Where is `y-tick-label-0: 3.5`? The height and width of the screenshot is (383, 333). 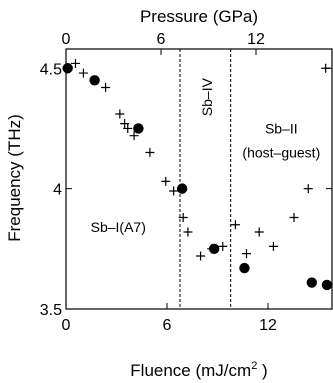 y-tick-label-0: 3.5 is located at coordinates (51, 310).